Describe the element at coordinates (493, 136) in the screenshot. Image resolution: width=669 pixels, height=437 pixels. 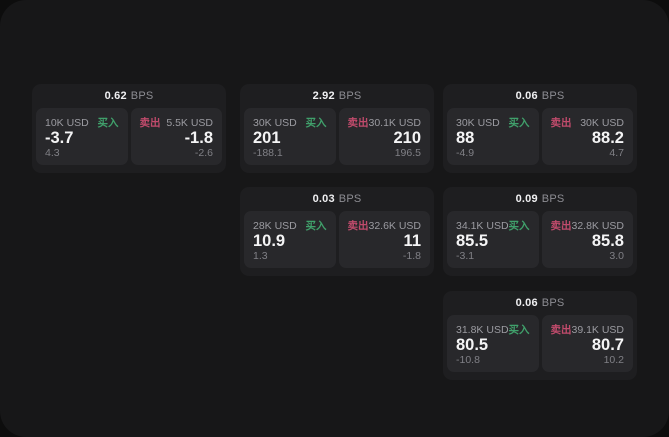
I see `buy-panel: 30K USD 买入 88 -4.9` at that location.